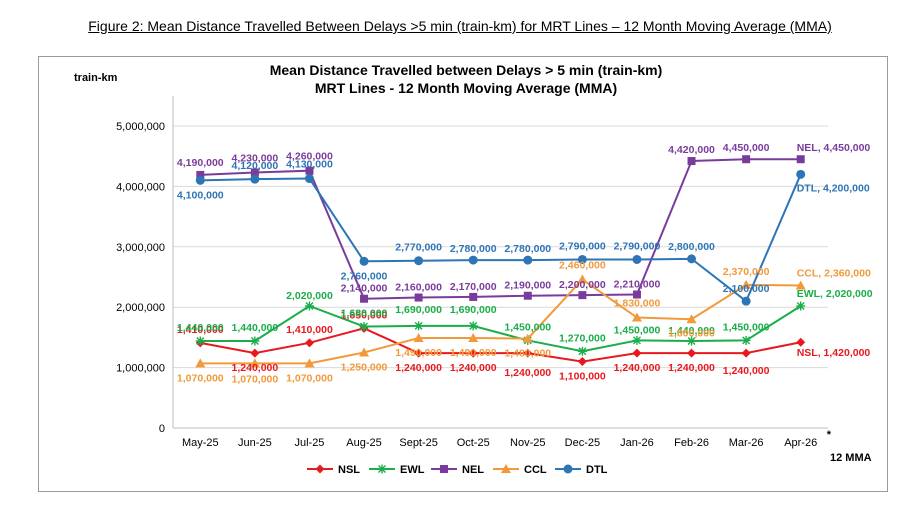 The image size is (920, 524). What do you see at coordinates (637, 285) in the screenshot?
I see `data-label: 2,210,000` at bounding box center [637, 285].